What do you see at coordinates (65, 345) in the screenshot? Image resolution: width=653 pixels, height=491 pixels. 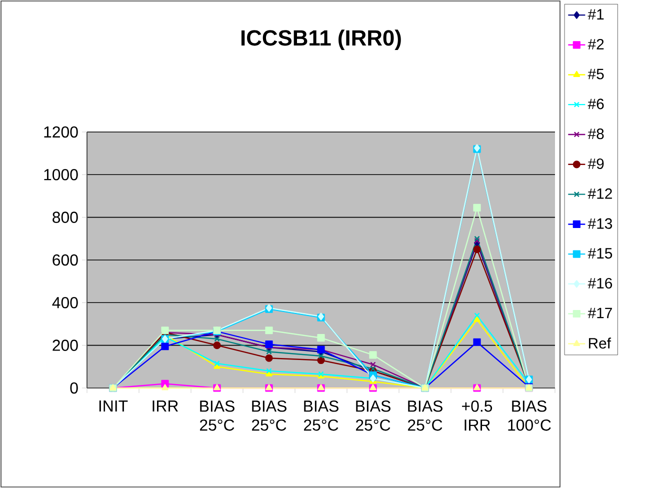 I see `y-tick-label: 200` at bounding box center [65, 345].